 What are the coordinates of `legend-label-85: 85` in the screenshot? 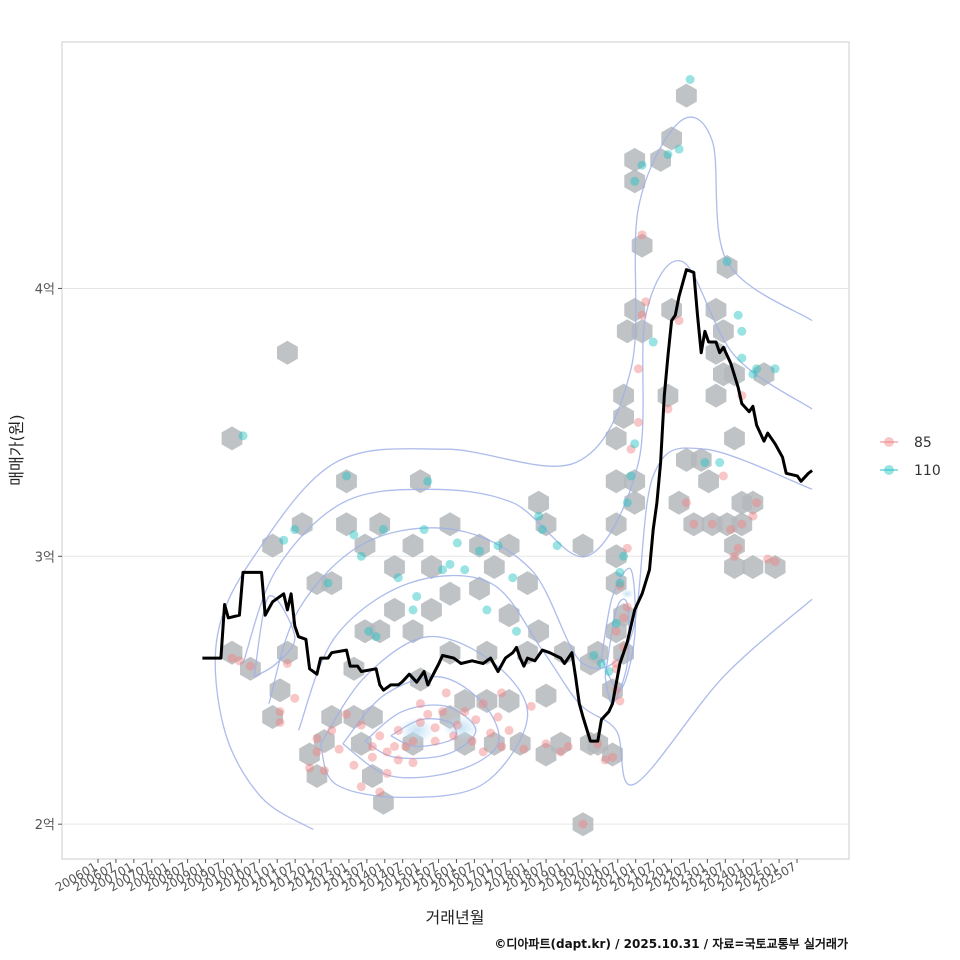 It's located at (923, 443).